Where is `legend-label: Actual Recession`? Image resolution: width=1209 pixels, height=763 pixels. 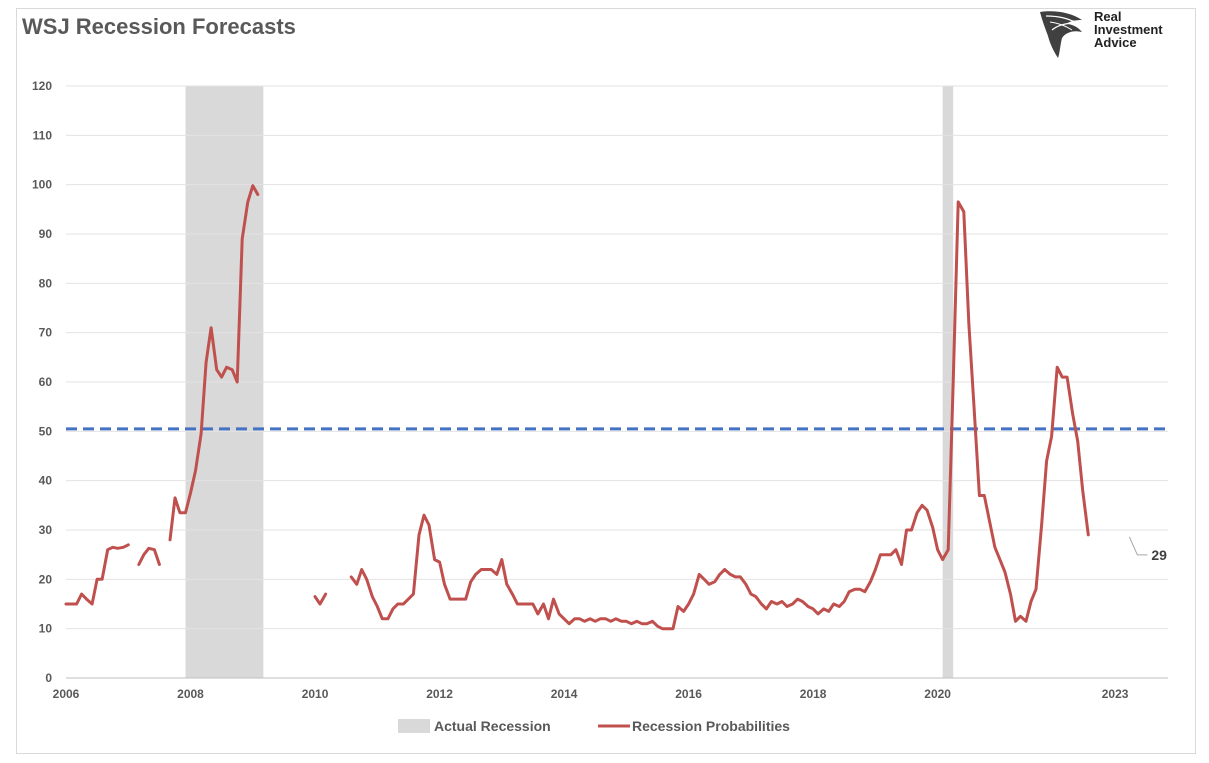
legend-label: Actual Recession is located at coordinates (492, 726).